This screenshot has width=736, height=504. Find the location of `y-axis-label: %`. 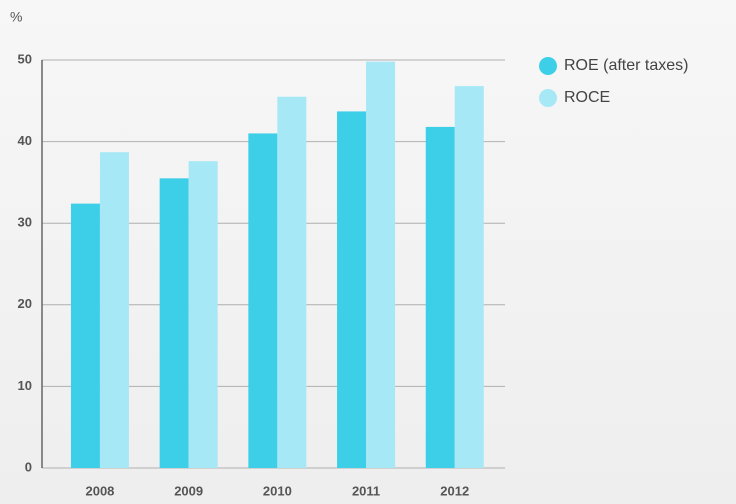

y-axis-label: % is located at coordinates (16, 17).